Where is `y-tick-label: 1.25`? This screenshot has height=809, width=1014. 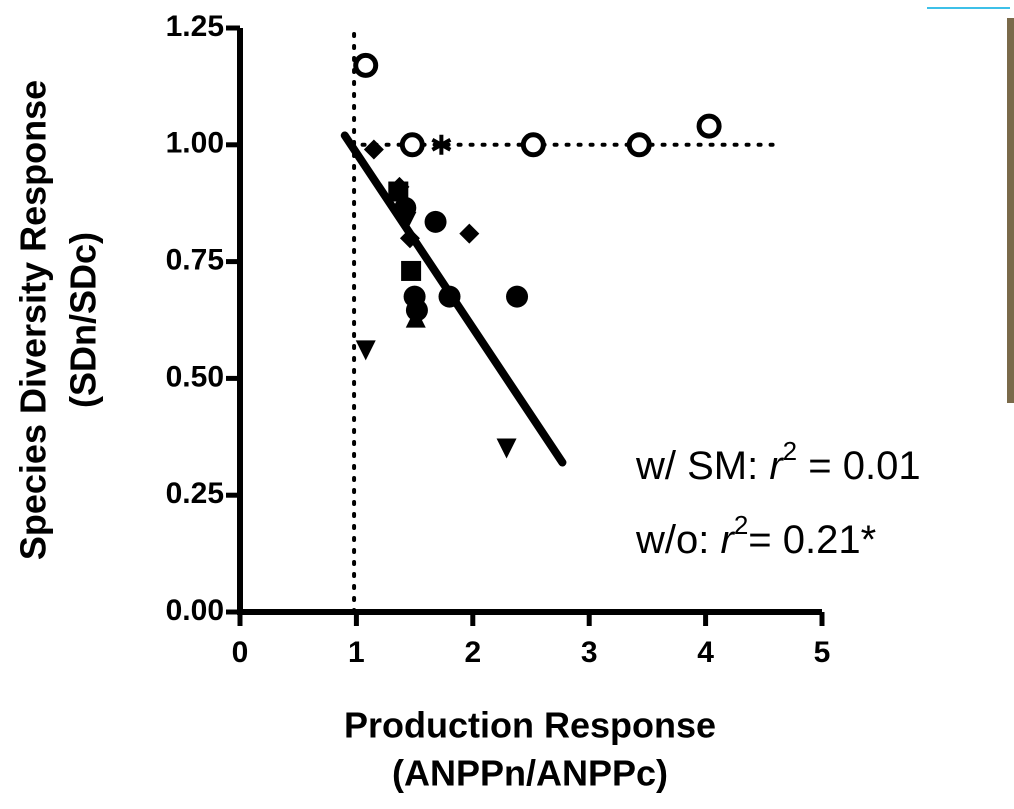 y-tick-label: 1.25 is located at coordinates (195, 26).